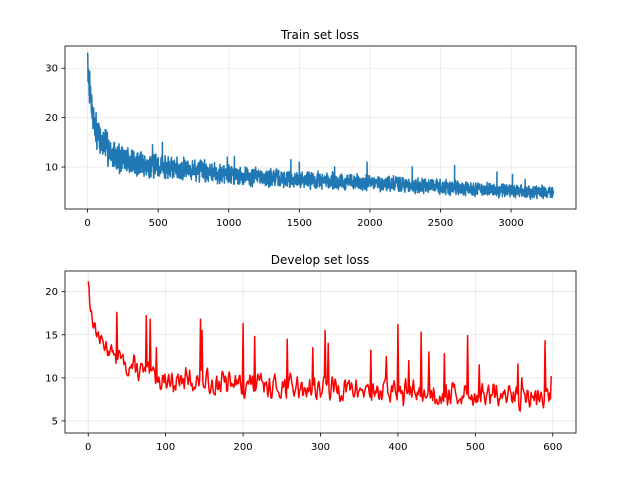  What do you see at coordinates (51, 292) in the screenshot?
I see `develop-y-tick-label: 20` at bounding box center [51, 292].